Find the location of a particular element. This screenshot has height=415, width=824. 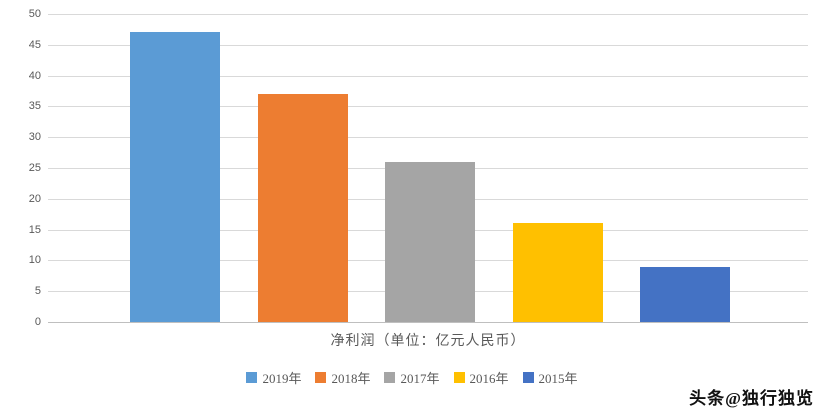

y-tick-label: 50 is located at coordinates (34, 14).